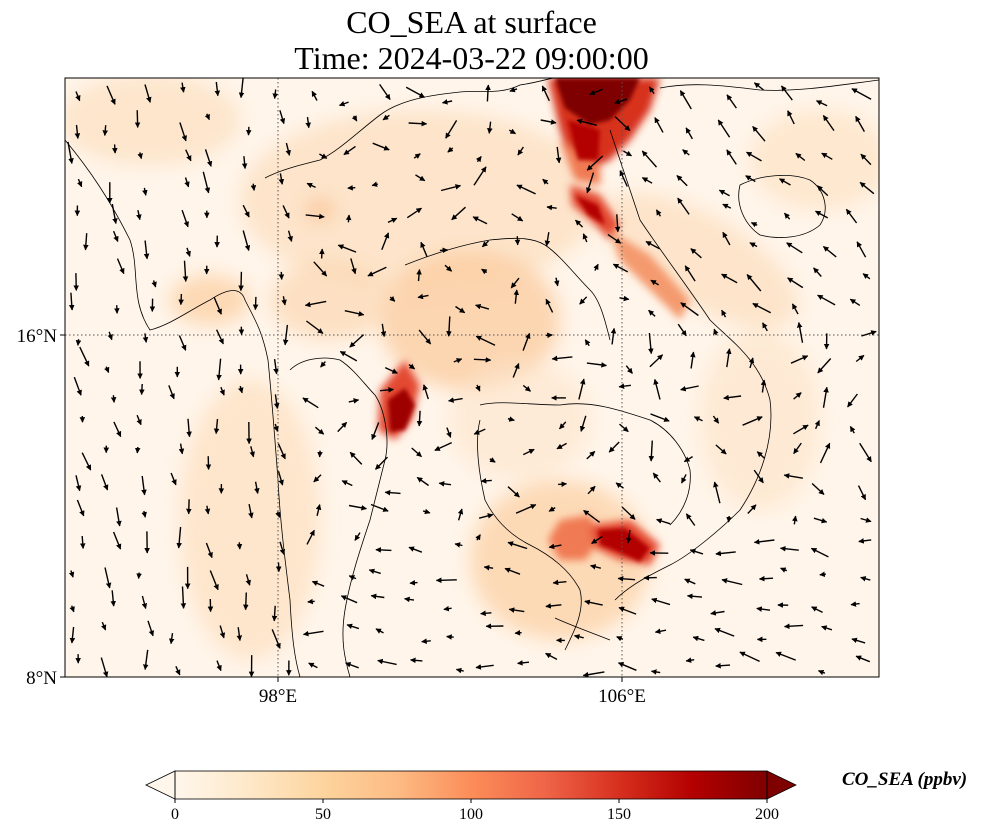 The height and width of the screenshot is (836, 990). What do you see at coordinates (905, 779) in the screenshot?
I see `colorbar-title: CO_SEA (ppbv)` at bounding box center [905, 779].